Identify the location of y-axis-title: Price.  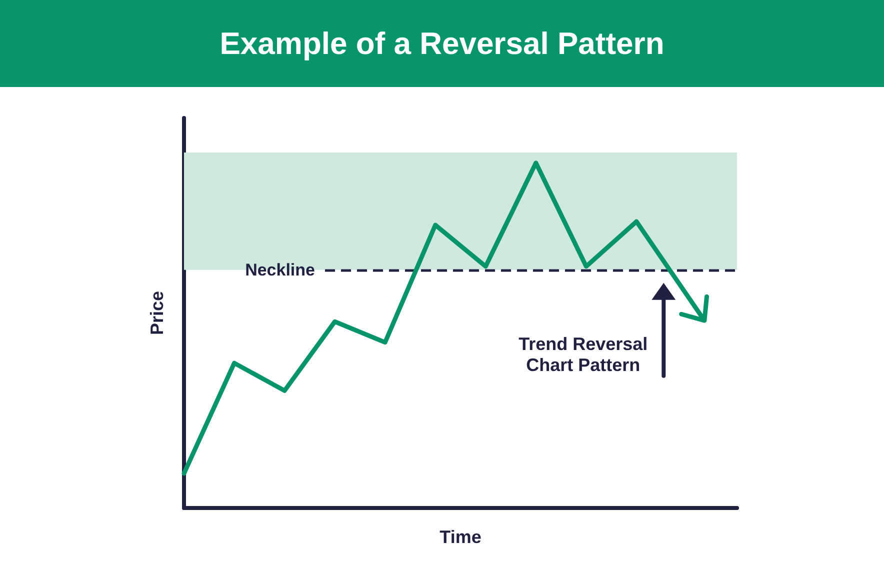
(157, 313).